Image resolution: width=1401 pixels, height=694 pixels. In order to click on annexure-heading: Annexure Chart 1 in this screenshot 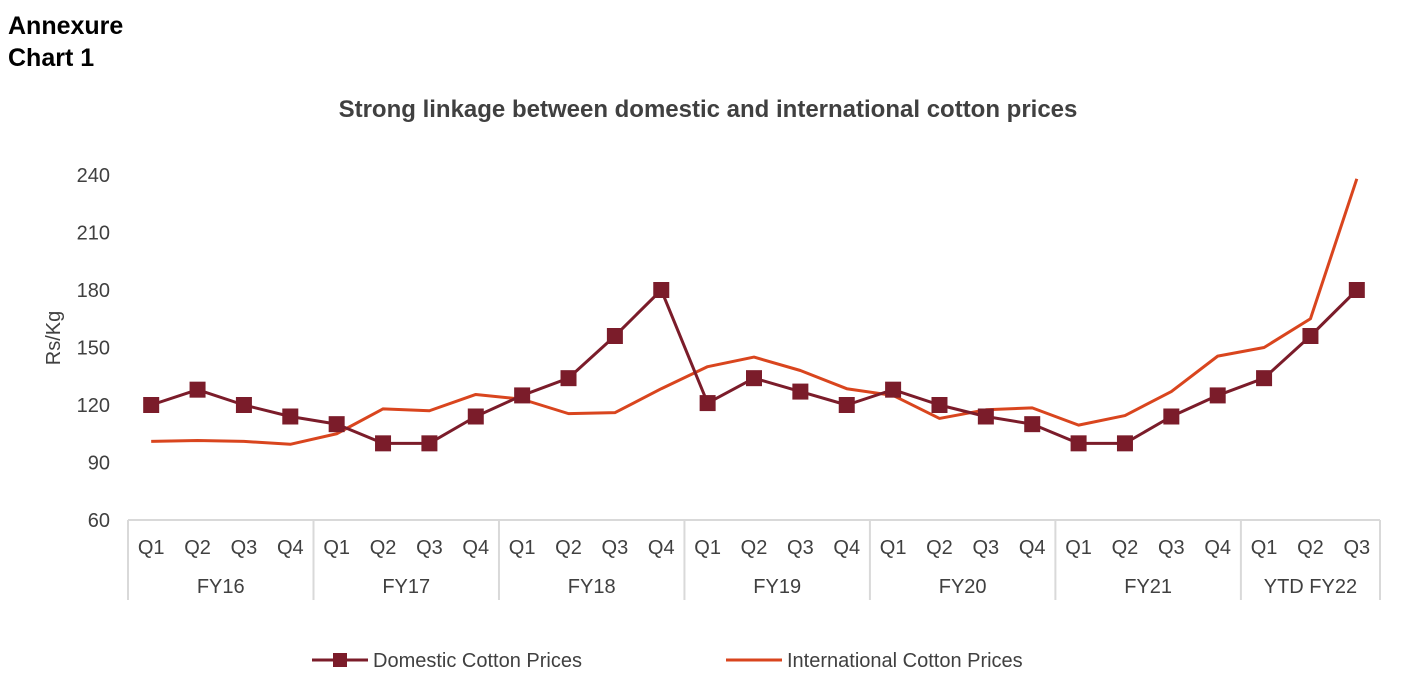, I will do `click(65, 42)`.